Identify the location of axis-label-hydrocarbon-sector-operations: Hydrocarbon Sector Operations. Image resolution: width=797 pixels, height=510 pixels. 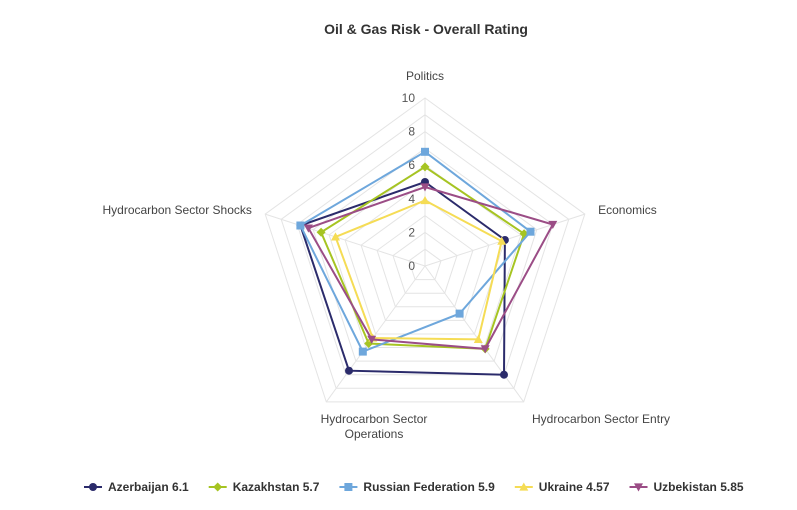
(374, 426).